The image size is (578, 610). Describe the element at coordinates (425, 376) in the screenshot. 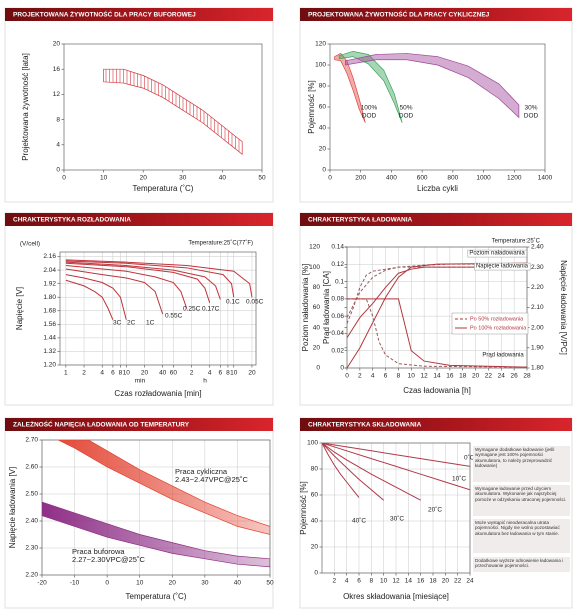

I see `x-tick-label: 12` at that location.